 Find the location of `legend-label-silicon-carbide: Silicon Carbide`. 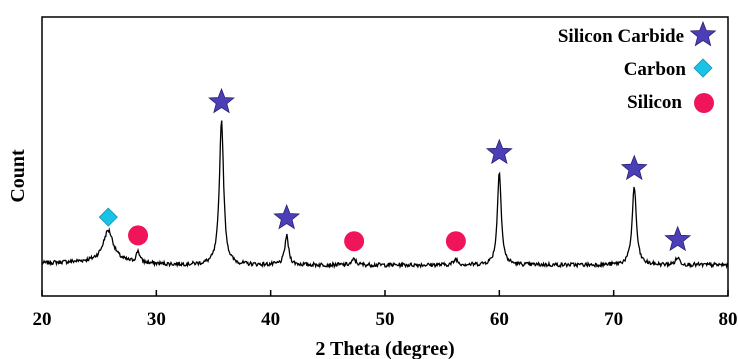

legend-label-silicon-carbide: Silicon Carbide is located at coordinates (621, 36).